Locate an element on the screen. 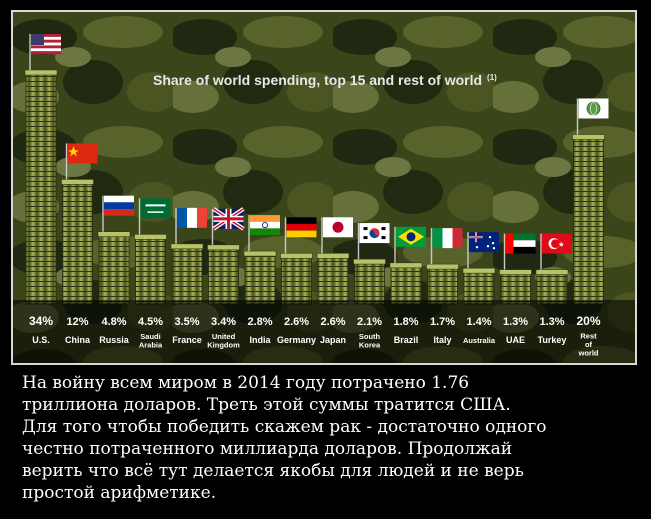 The image size is (651, 519). value-label: 1.7% is located at coordinates (442, 322).